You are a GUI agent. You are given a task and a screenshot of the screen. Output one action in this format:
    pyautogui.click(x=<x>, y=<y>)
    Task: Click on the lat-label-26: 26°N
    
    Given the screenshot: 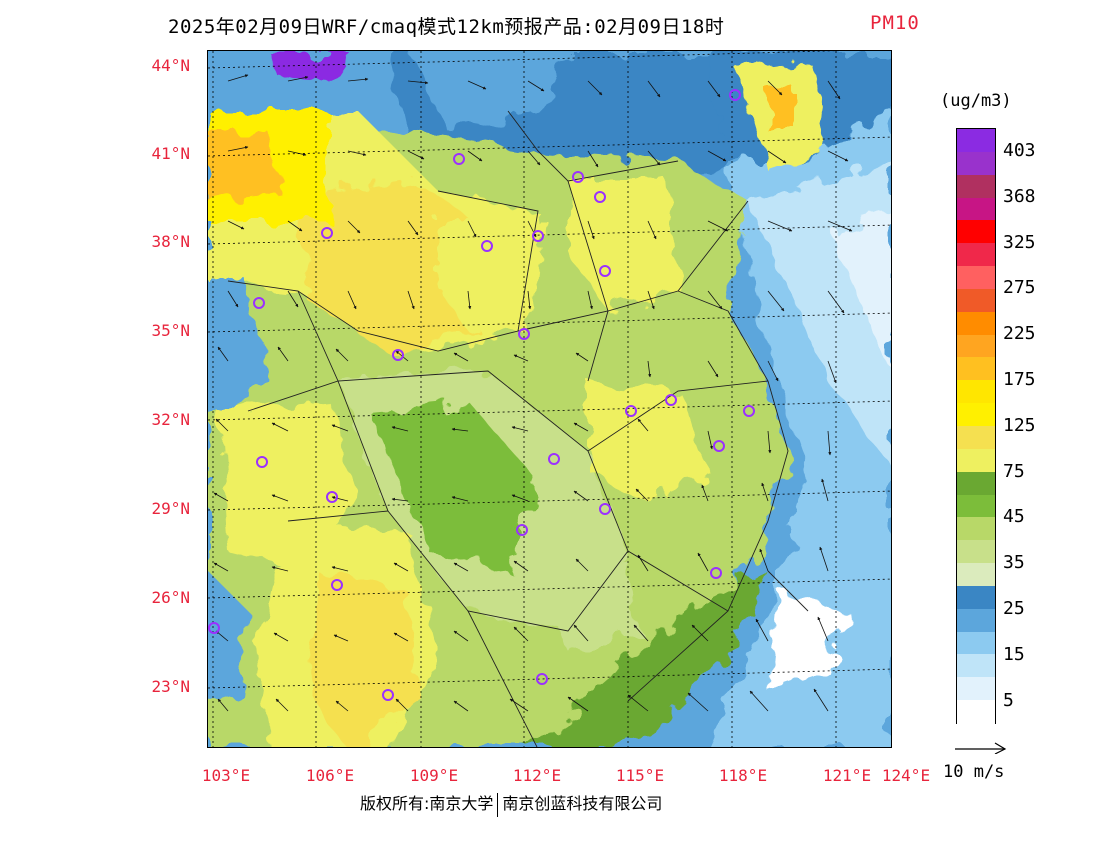 What is the action you would take?
    pyautogui.click(x=170, y=597)
    